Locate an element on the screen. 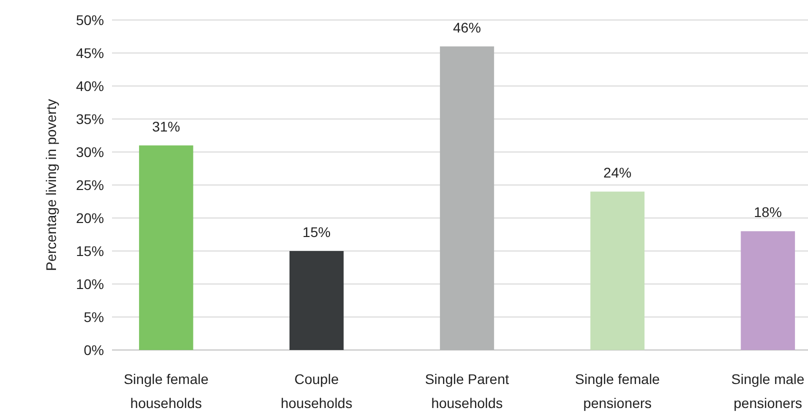 This screenshot has height=413, width=808. y-tick-label: 50% is located at coordinates (90, 20).